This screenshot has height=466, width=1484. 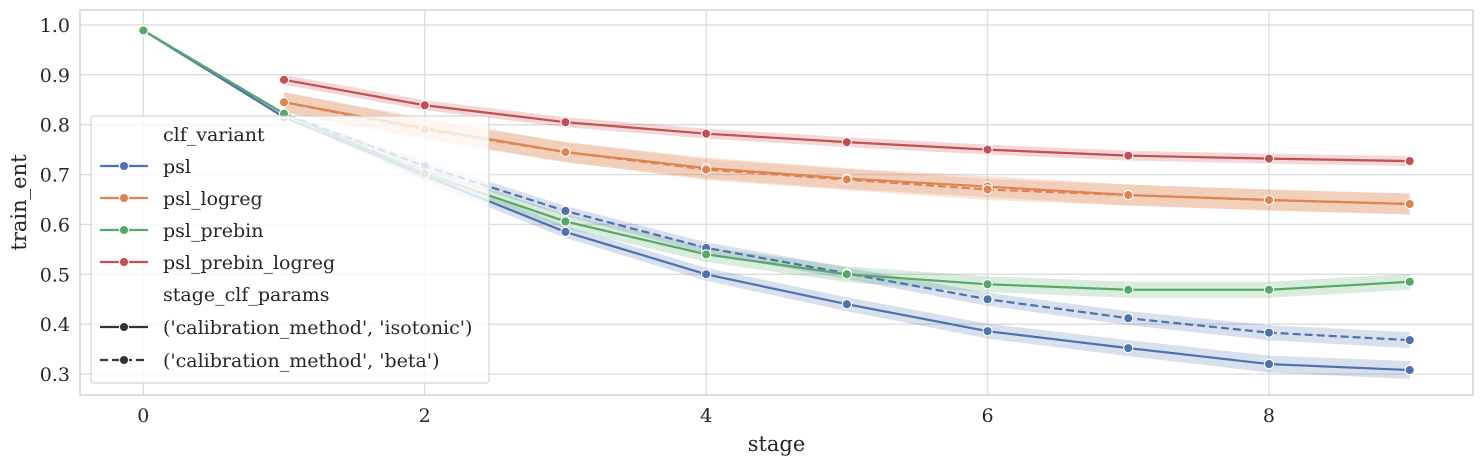 I want to click on x-tick-label: 2, so click(x=425, y=416).